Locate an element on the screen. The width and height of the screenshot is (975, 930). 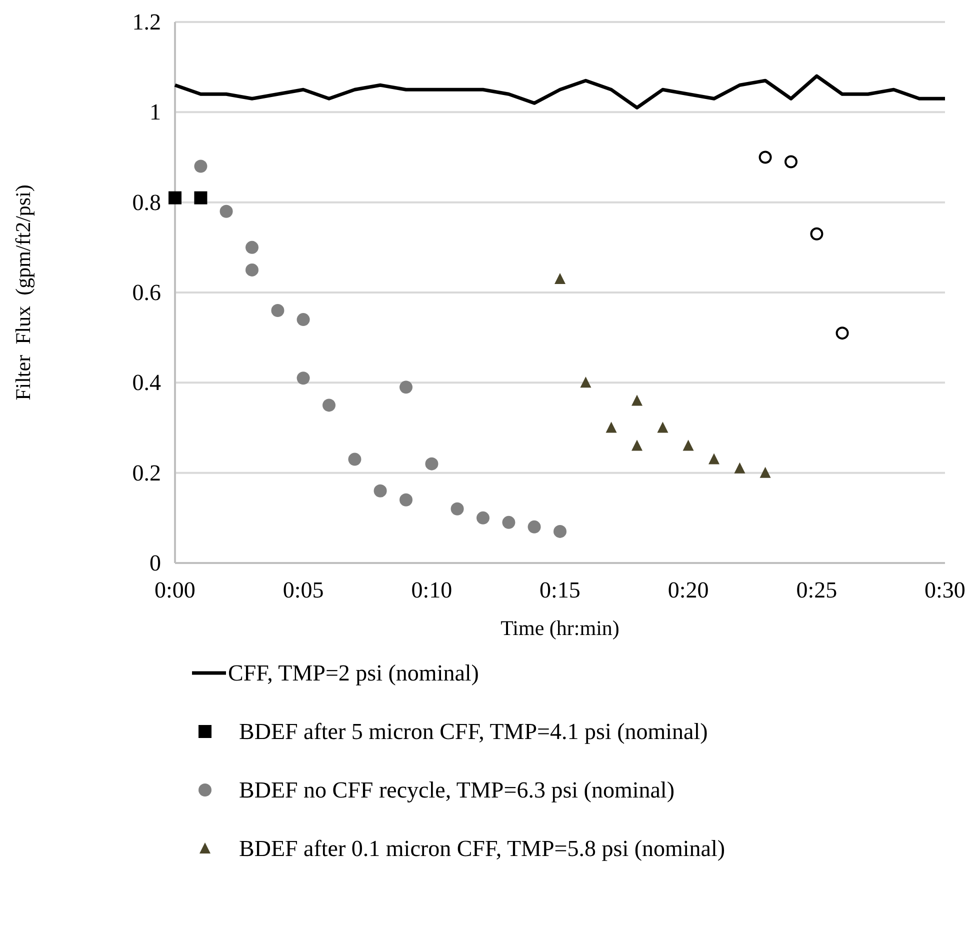
y-tick-label: 0.2 is located at coordinates (146, 473).